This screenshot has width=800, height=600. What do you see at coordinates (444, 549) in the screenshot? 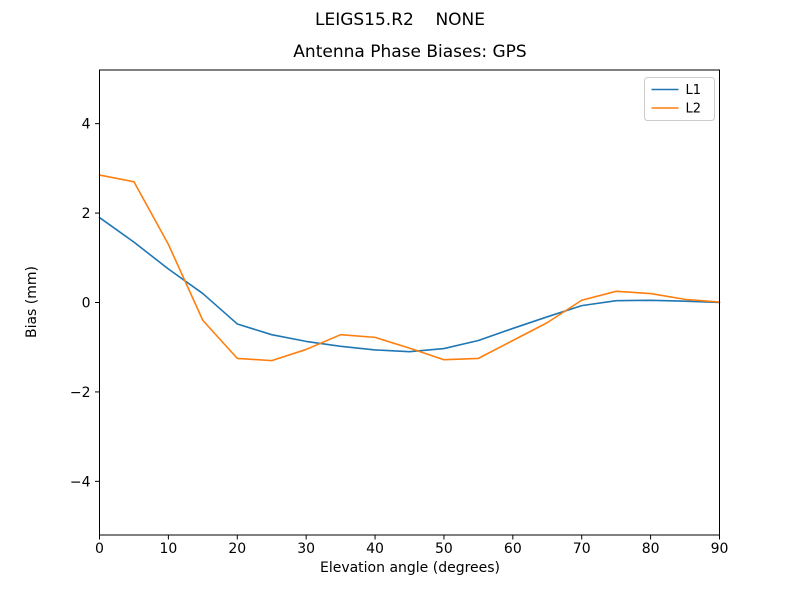
I see `x-axis-tick-label: 50` at bounding box center [444, 549].